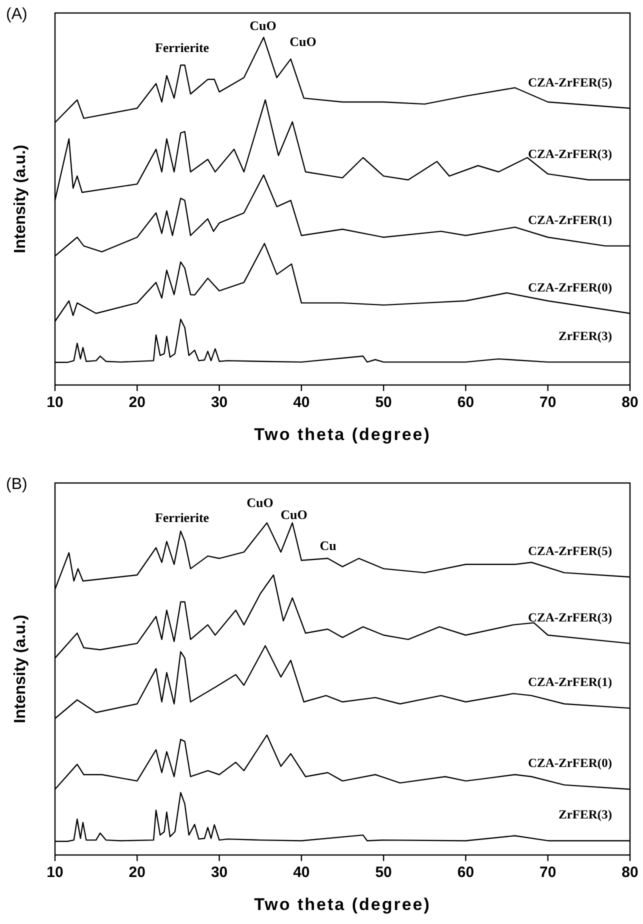 Image resolution: width=643 pixels, height=924 pixels. I want to click on annotation: CuO, so click(303, 41).